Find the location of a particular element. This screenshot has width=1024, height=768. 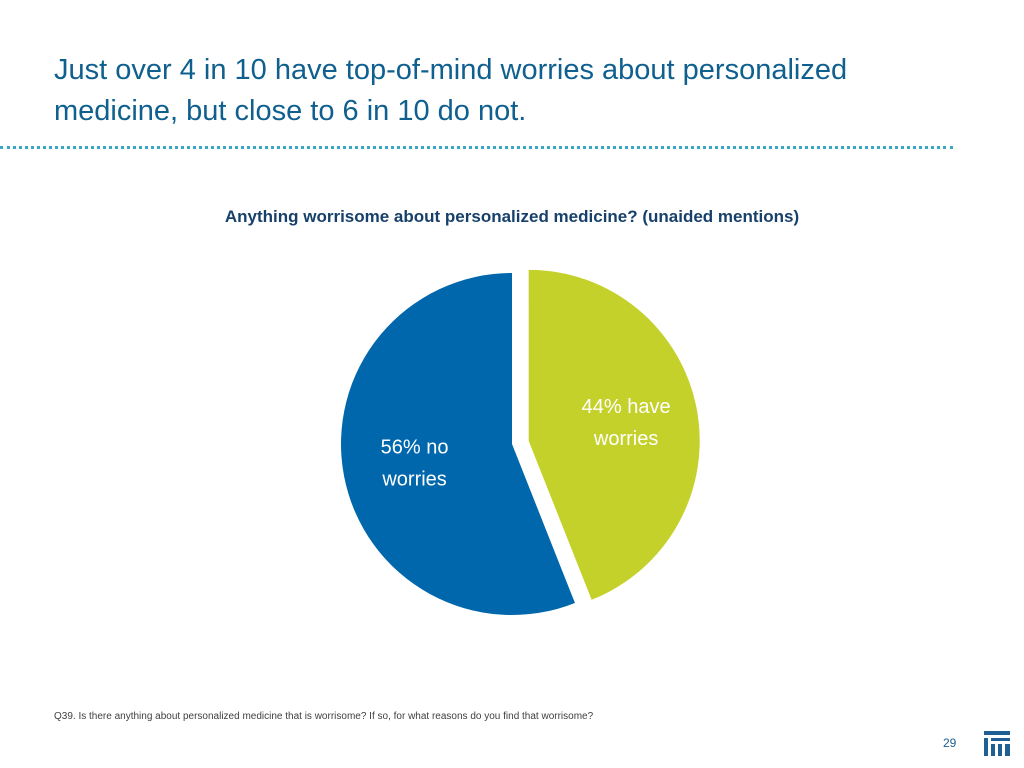

pie-slice-label-line: 44% have is located at coordinates (626, 407).